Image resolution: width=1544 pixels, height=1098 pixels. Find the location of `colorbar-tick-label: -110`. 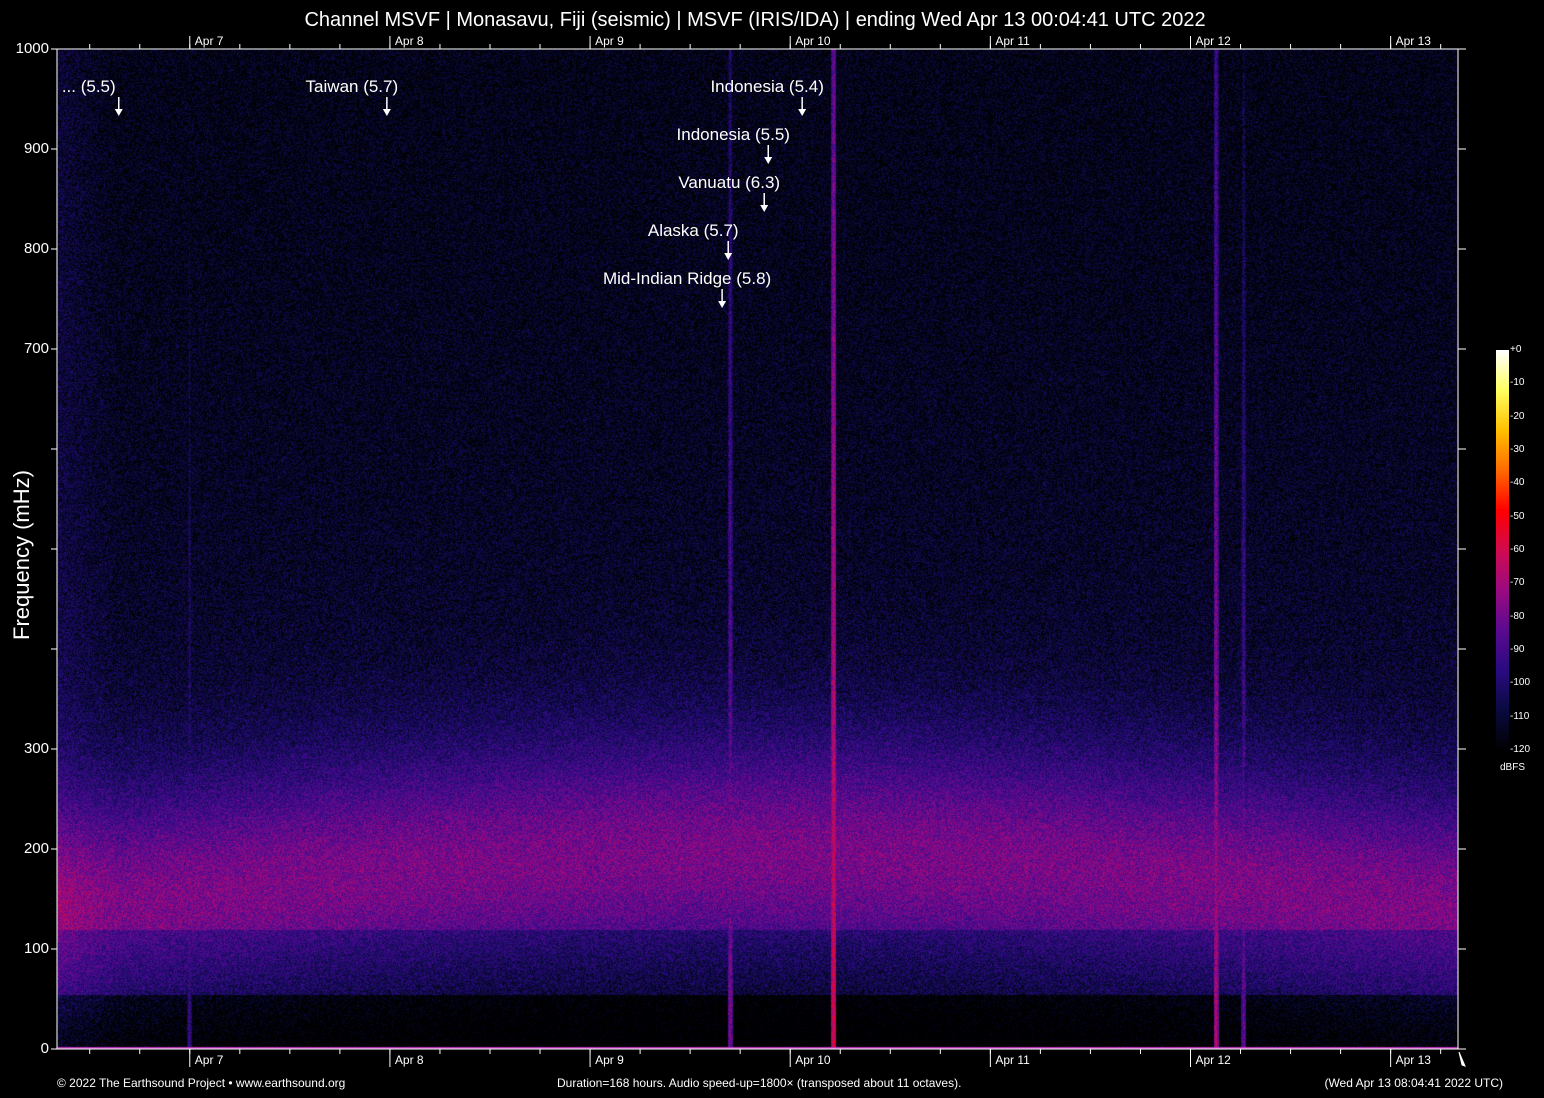

colorbar-tick-label: -110 is located at coordinates (1520, 716).